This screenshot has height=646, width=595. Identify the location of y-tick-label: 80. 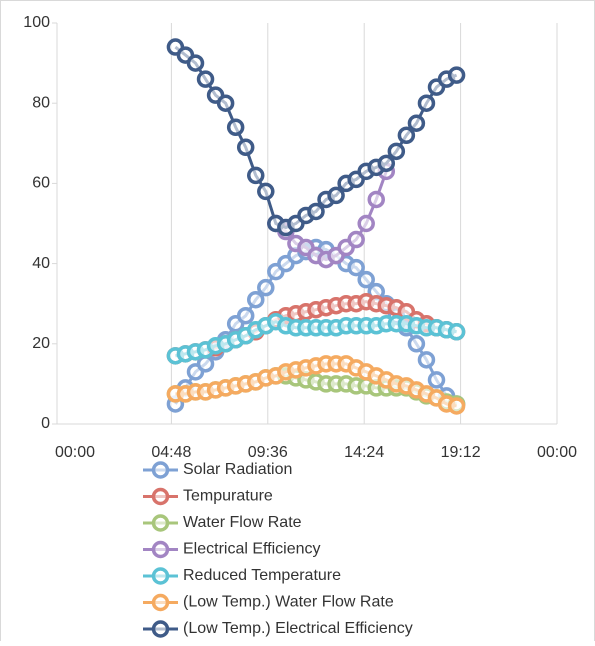
(41, 102).